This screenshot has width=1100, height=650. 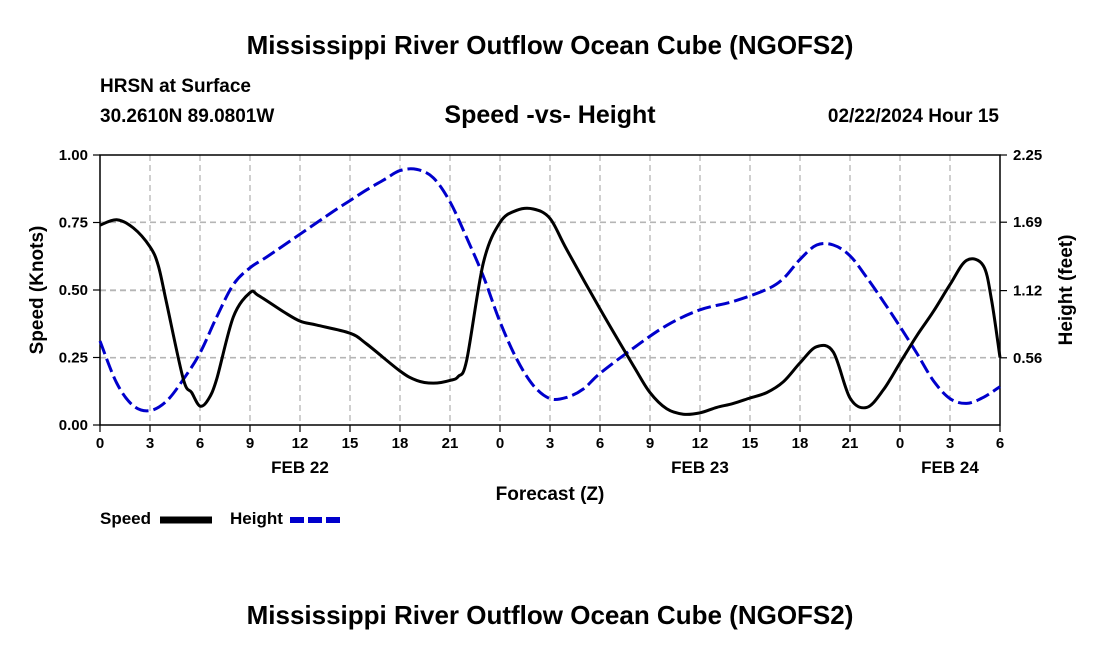 I want to click on legend-speed-label: Speed, so click(x=126, y=518).